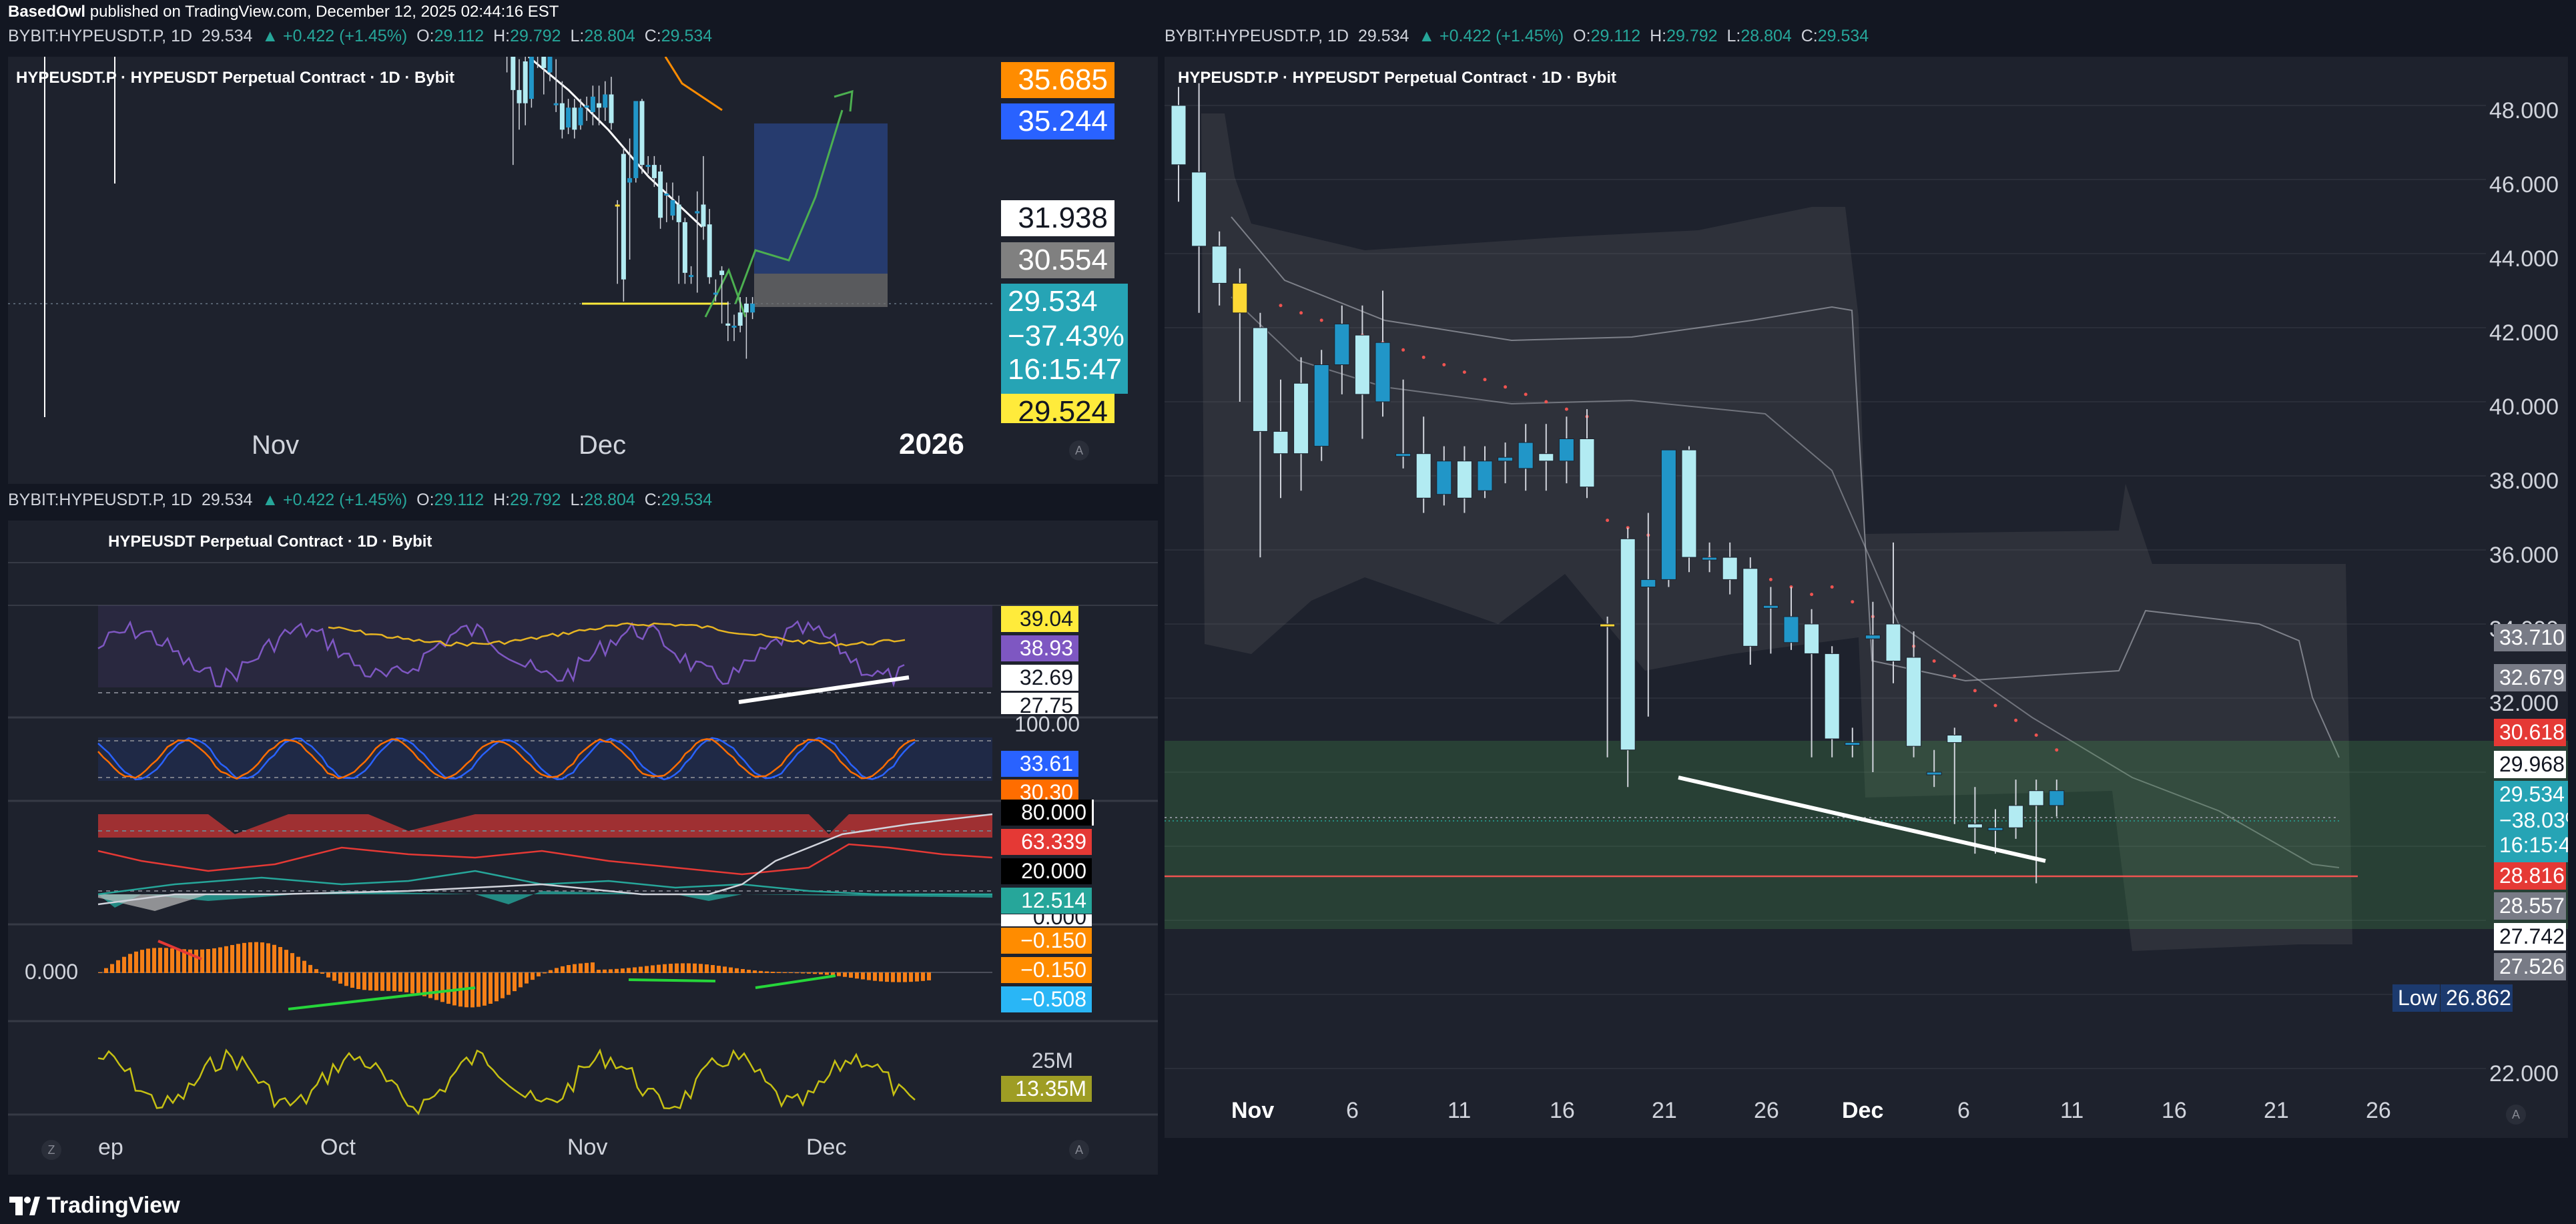 The height and width of the screenshot is (1224, 2576). I want to click on author-name: BasedOwl, so click(47, 12).